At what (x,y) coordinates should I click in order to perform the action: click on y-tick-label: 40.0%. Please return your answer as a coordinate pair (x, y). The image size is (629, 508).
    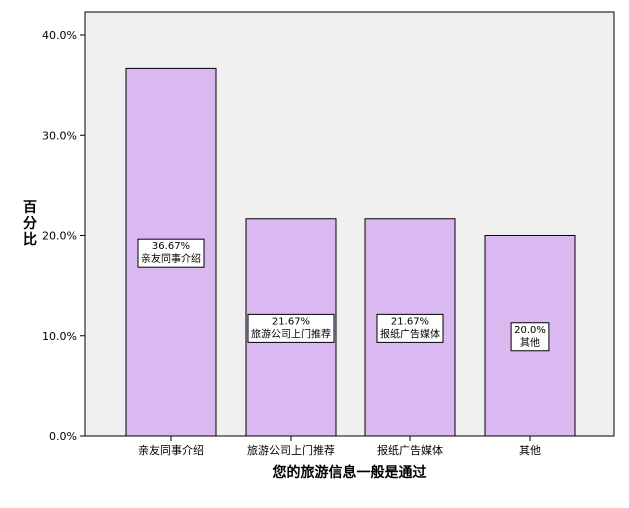
    Looking at the image, I should click on (59, 35).